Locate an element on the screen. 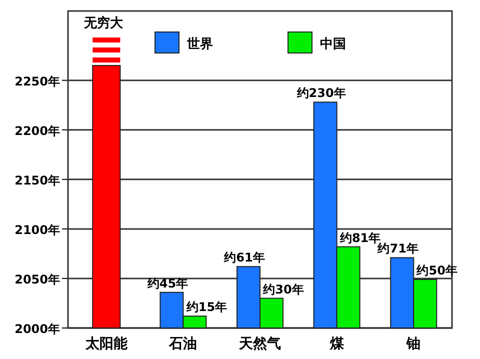 The width and height of the screenshot is (480, 359). y-tick-label: 2200年 is located at coordinates (37, 131).